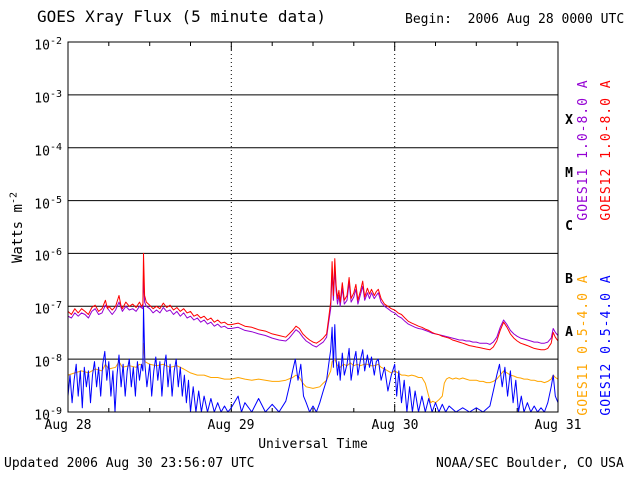  What do you see at coordinates (129, 463) in the screenshot?
I see `updated-timestamp: Updated 2006 Aug 30 23:56:07 UTC` at bounding box center [129, 463].